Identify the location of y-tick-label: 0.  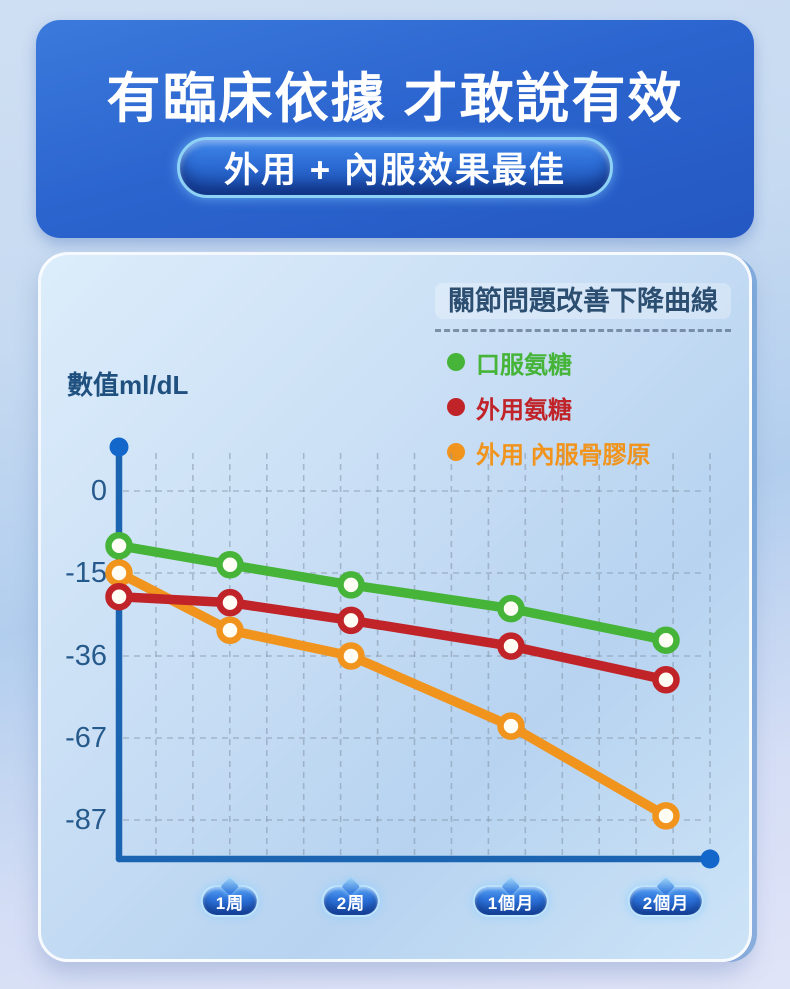
(98, 491).